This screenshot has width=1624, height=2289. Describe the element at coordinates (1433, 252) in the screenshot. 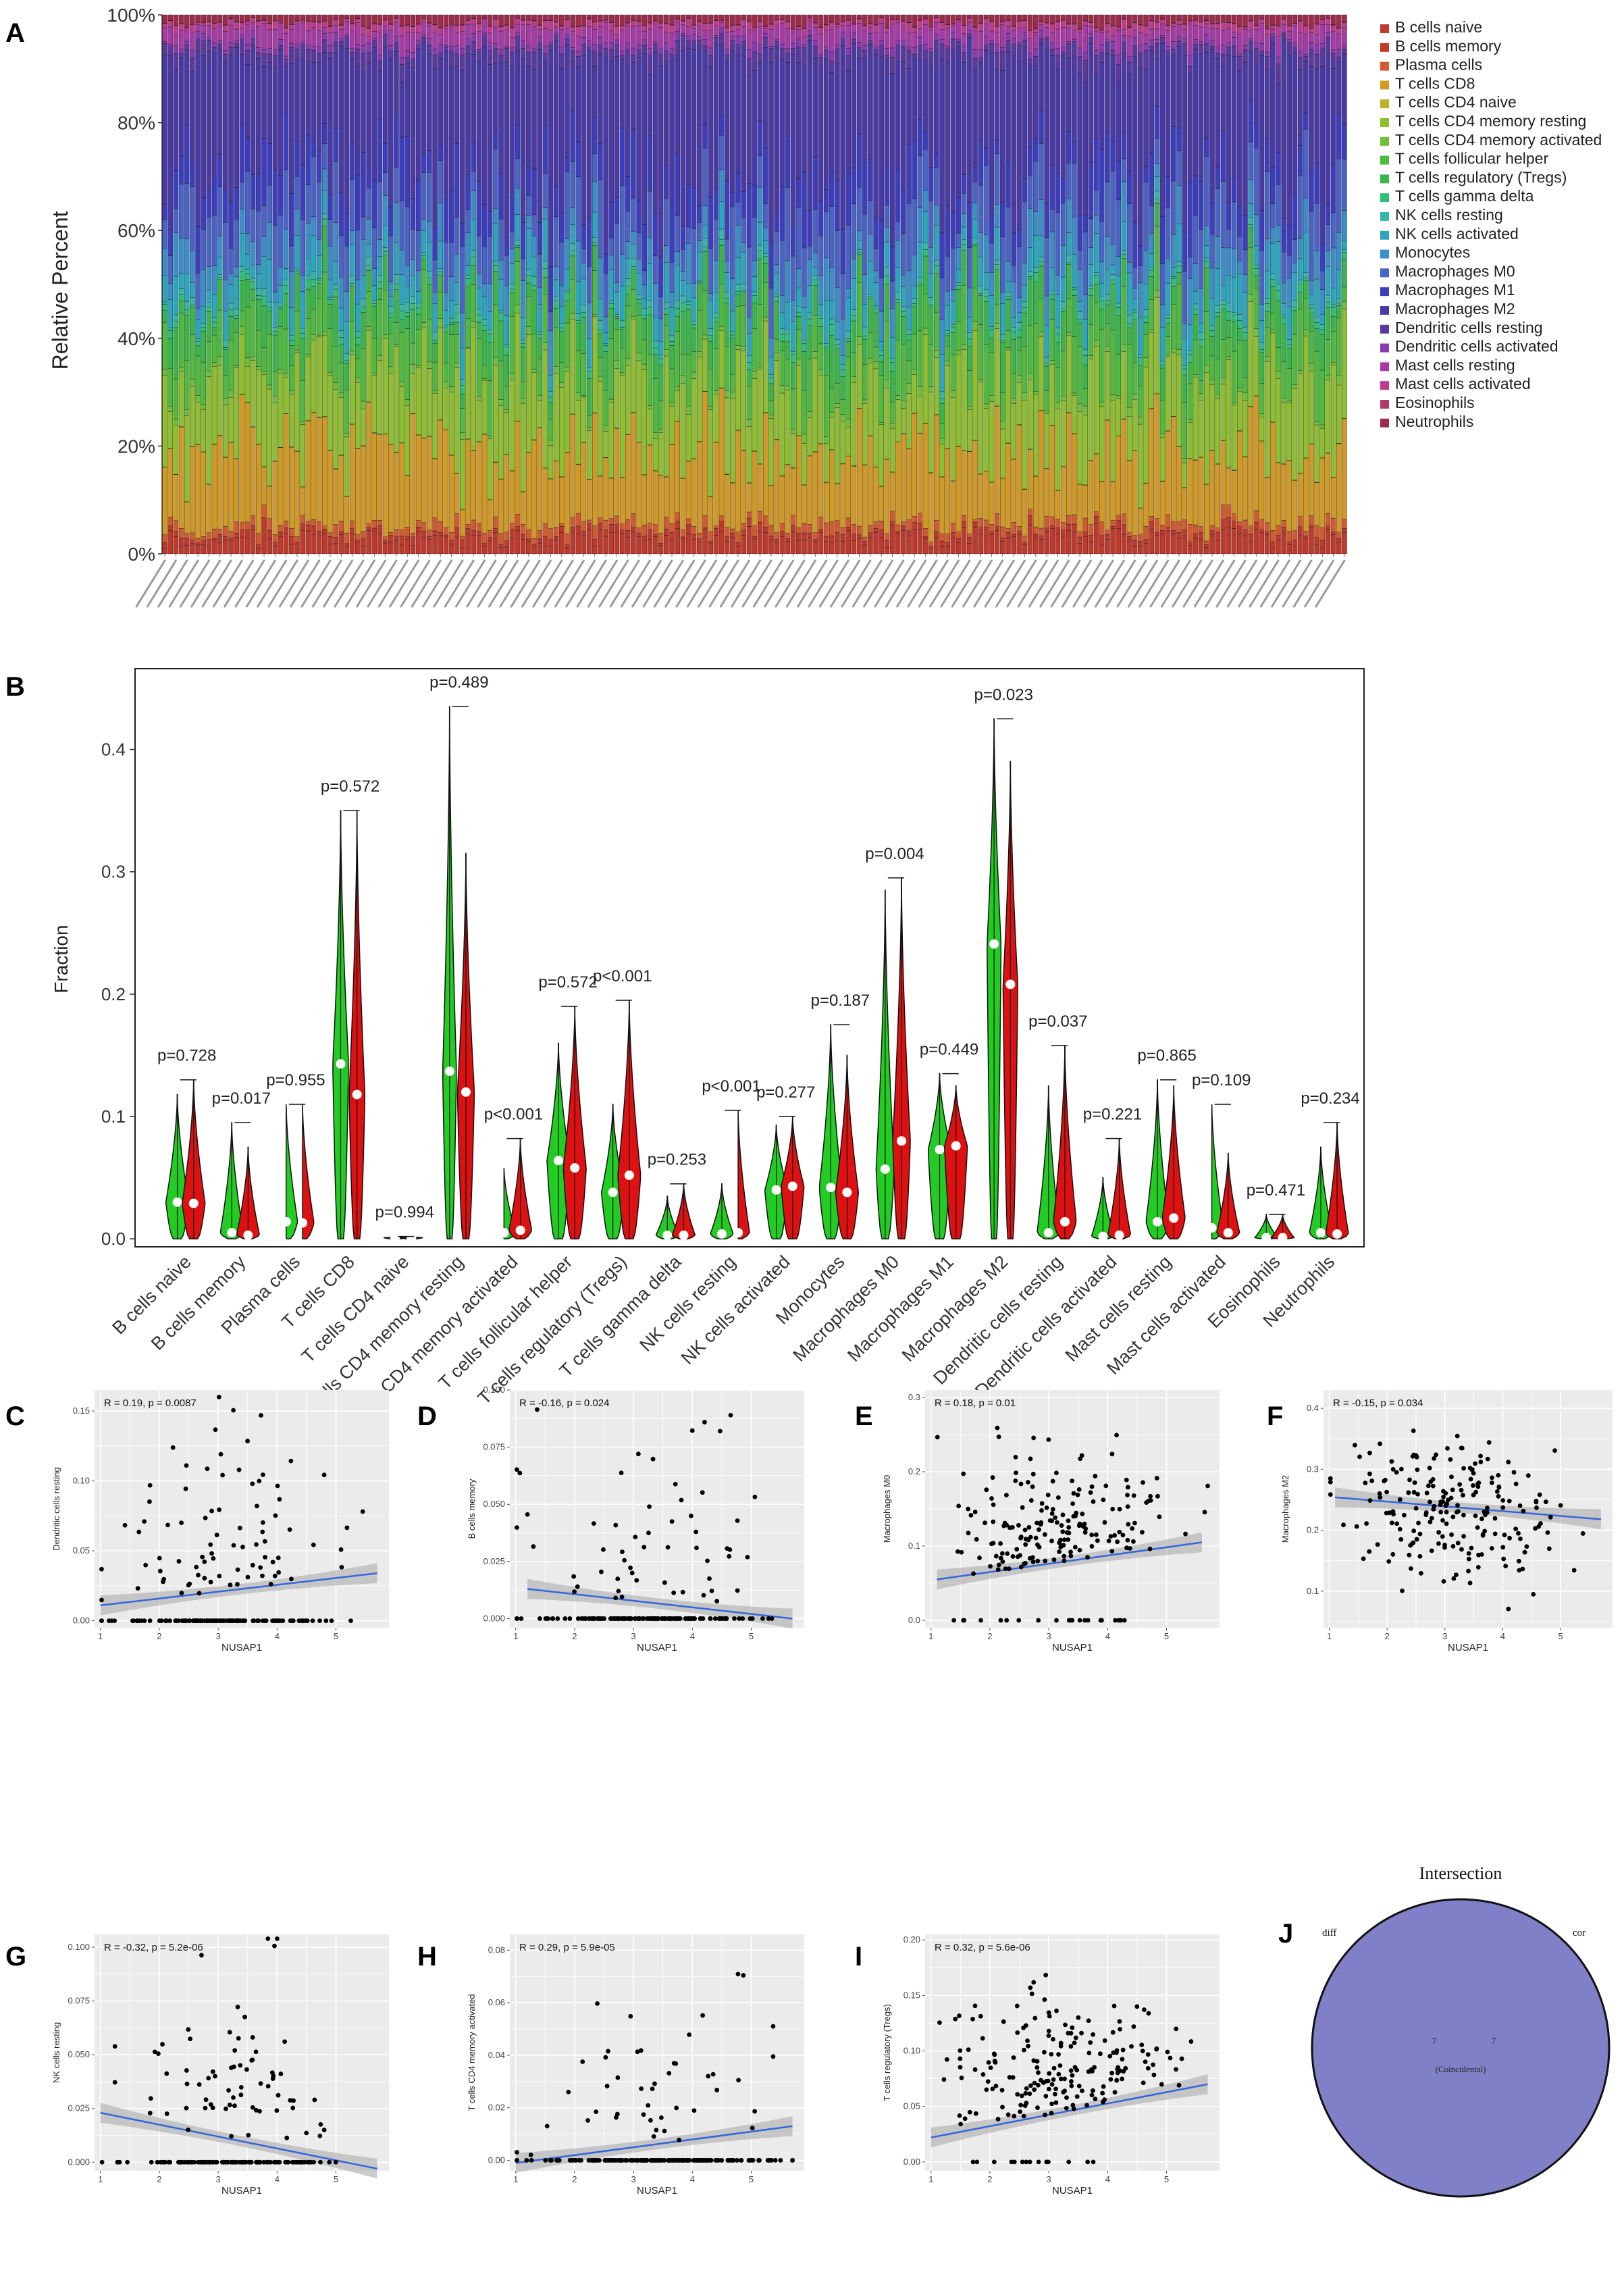

I see `legend-item: Monocytes` at that location.